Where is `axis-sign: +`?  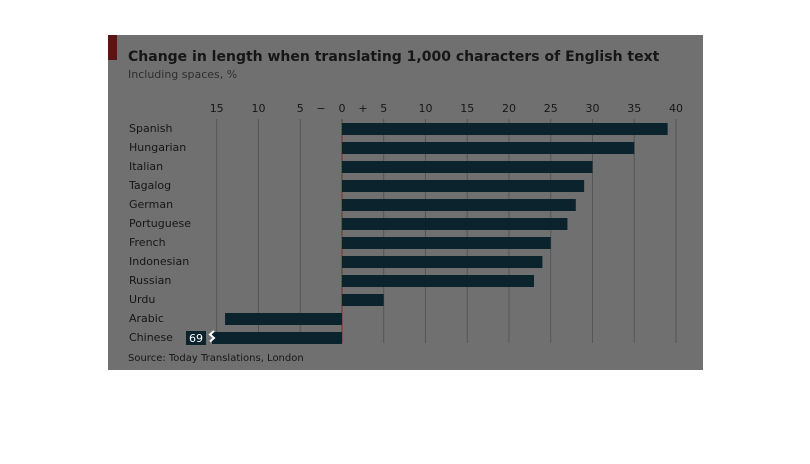
axis-sign: + is located at coordinates (362, 108).